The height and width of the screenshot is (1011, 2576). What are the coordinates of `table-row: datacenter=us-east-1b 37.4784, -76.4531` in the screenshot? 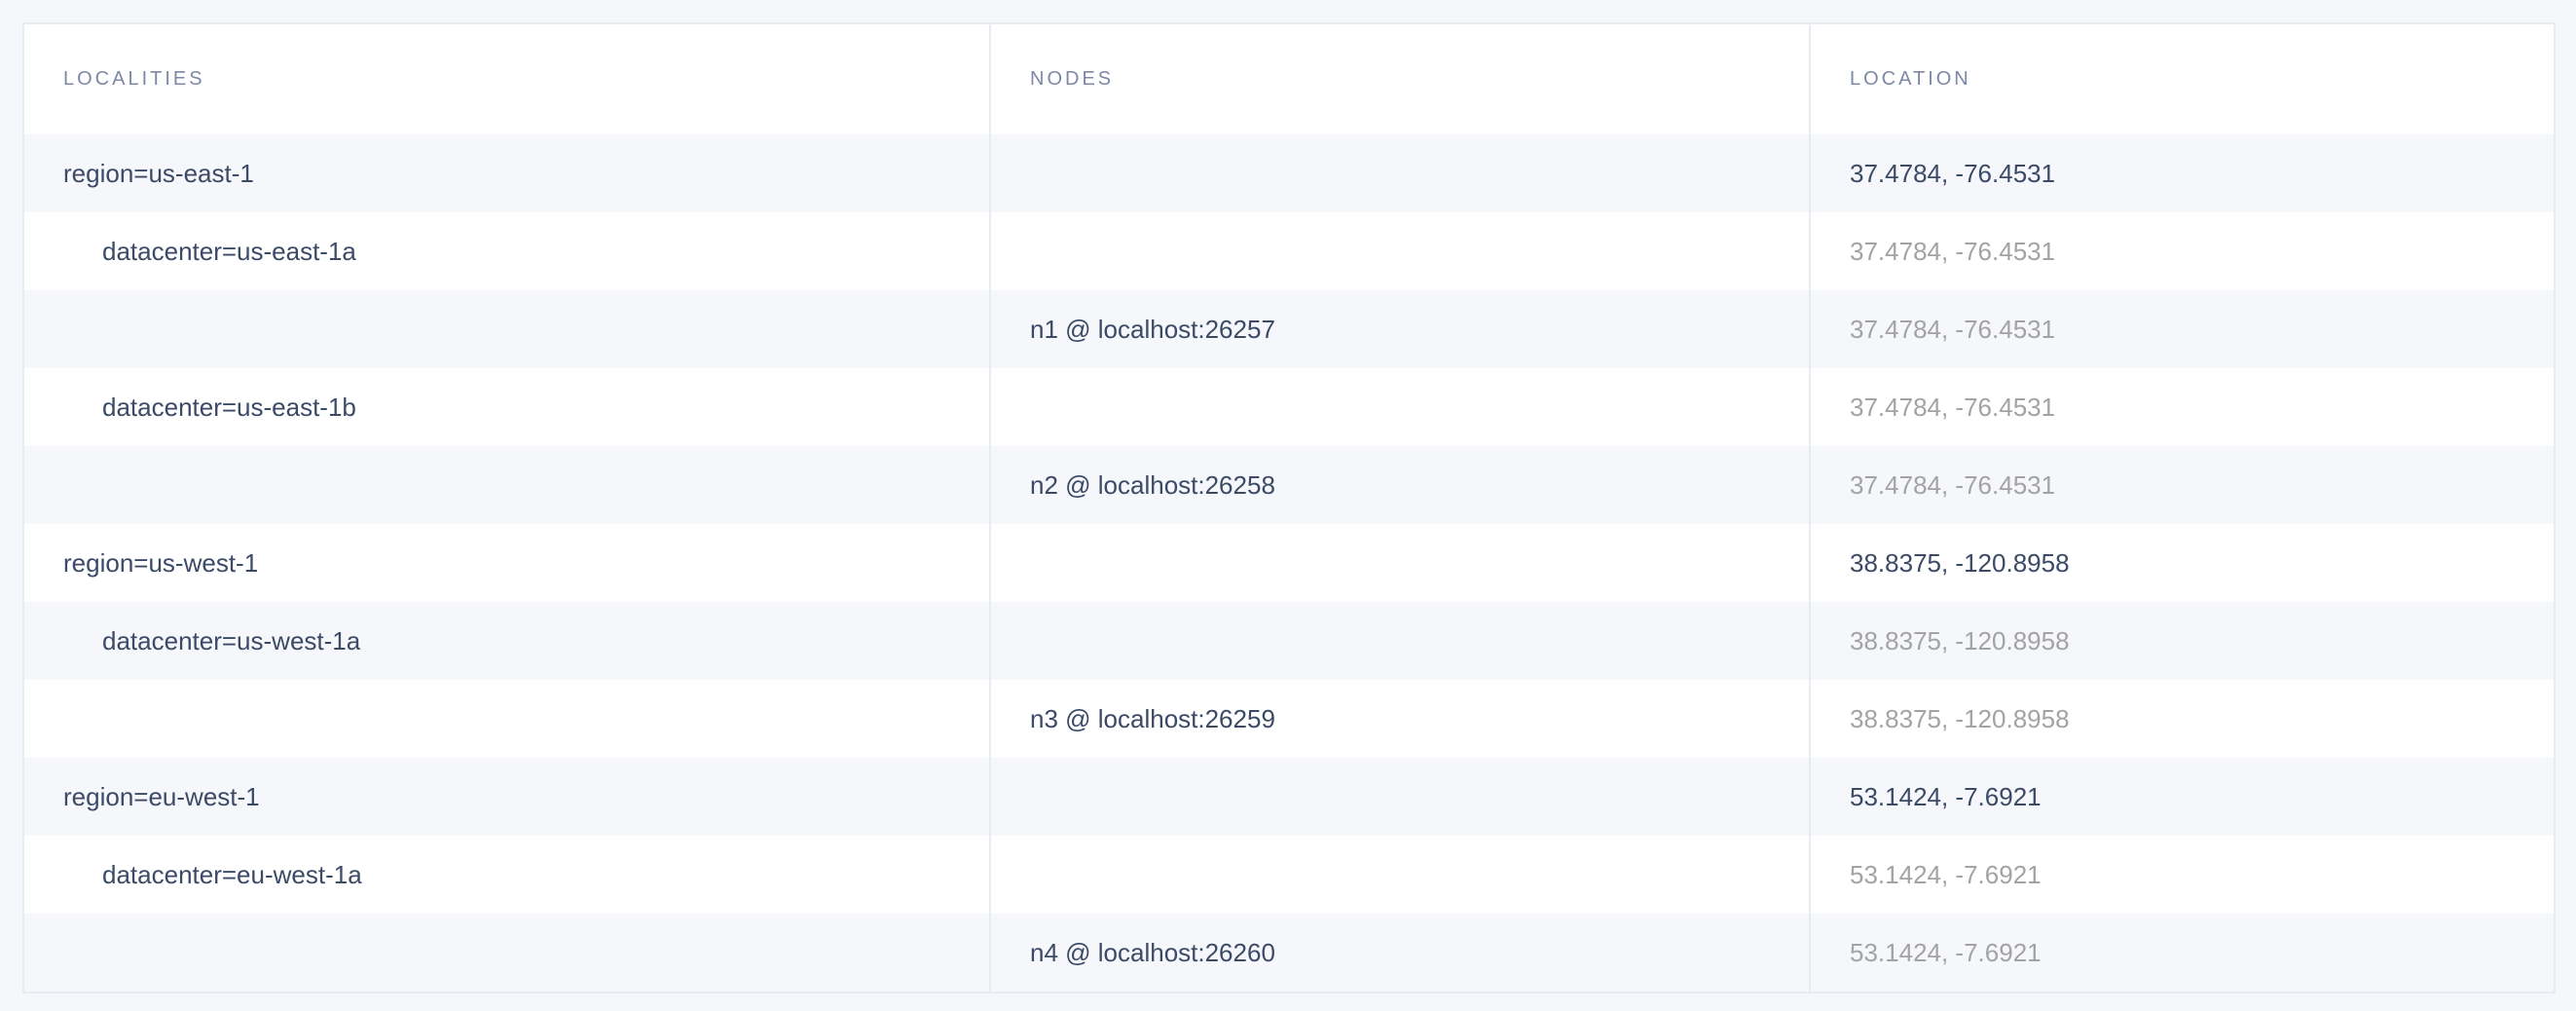 It's located at (1289, 407).